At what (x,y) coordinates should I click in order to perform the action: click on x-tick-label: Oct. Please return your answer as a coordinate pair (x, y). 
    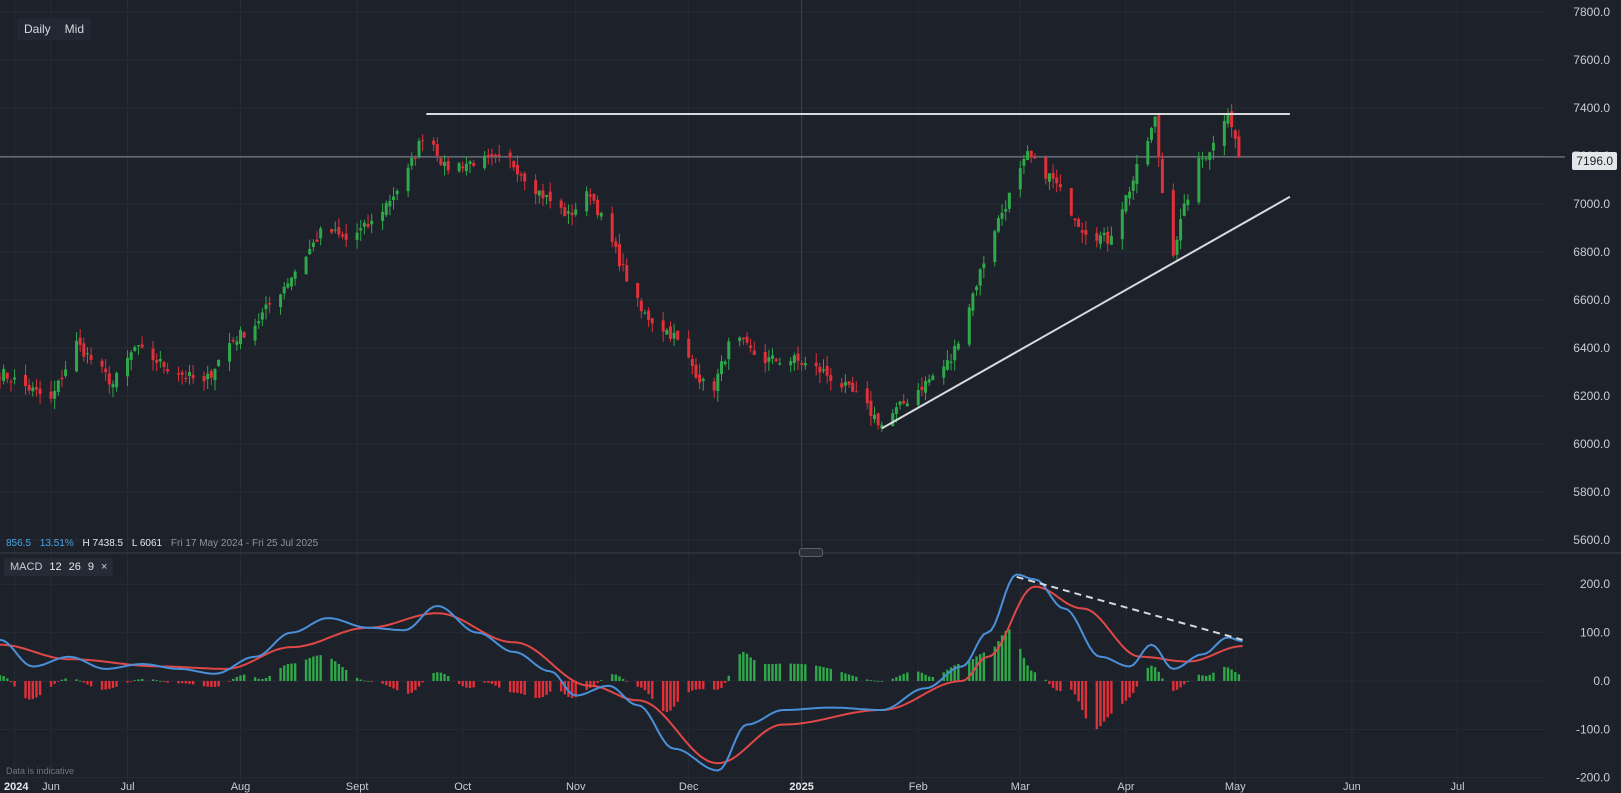
    Looking at the image, I should click on (462, 787).